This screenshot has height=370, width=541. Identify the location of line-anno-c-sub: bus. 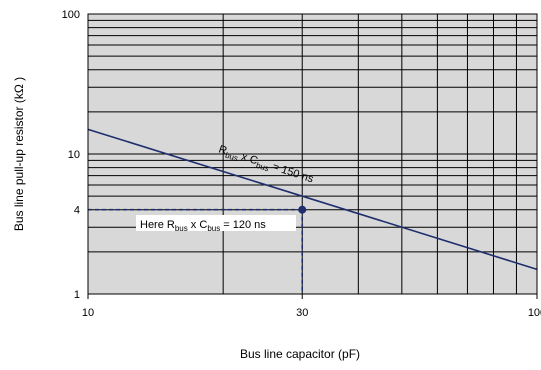
(262, 167).